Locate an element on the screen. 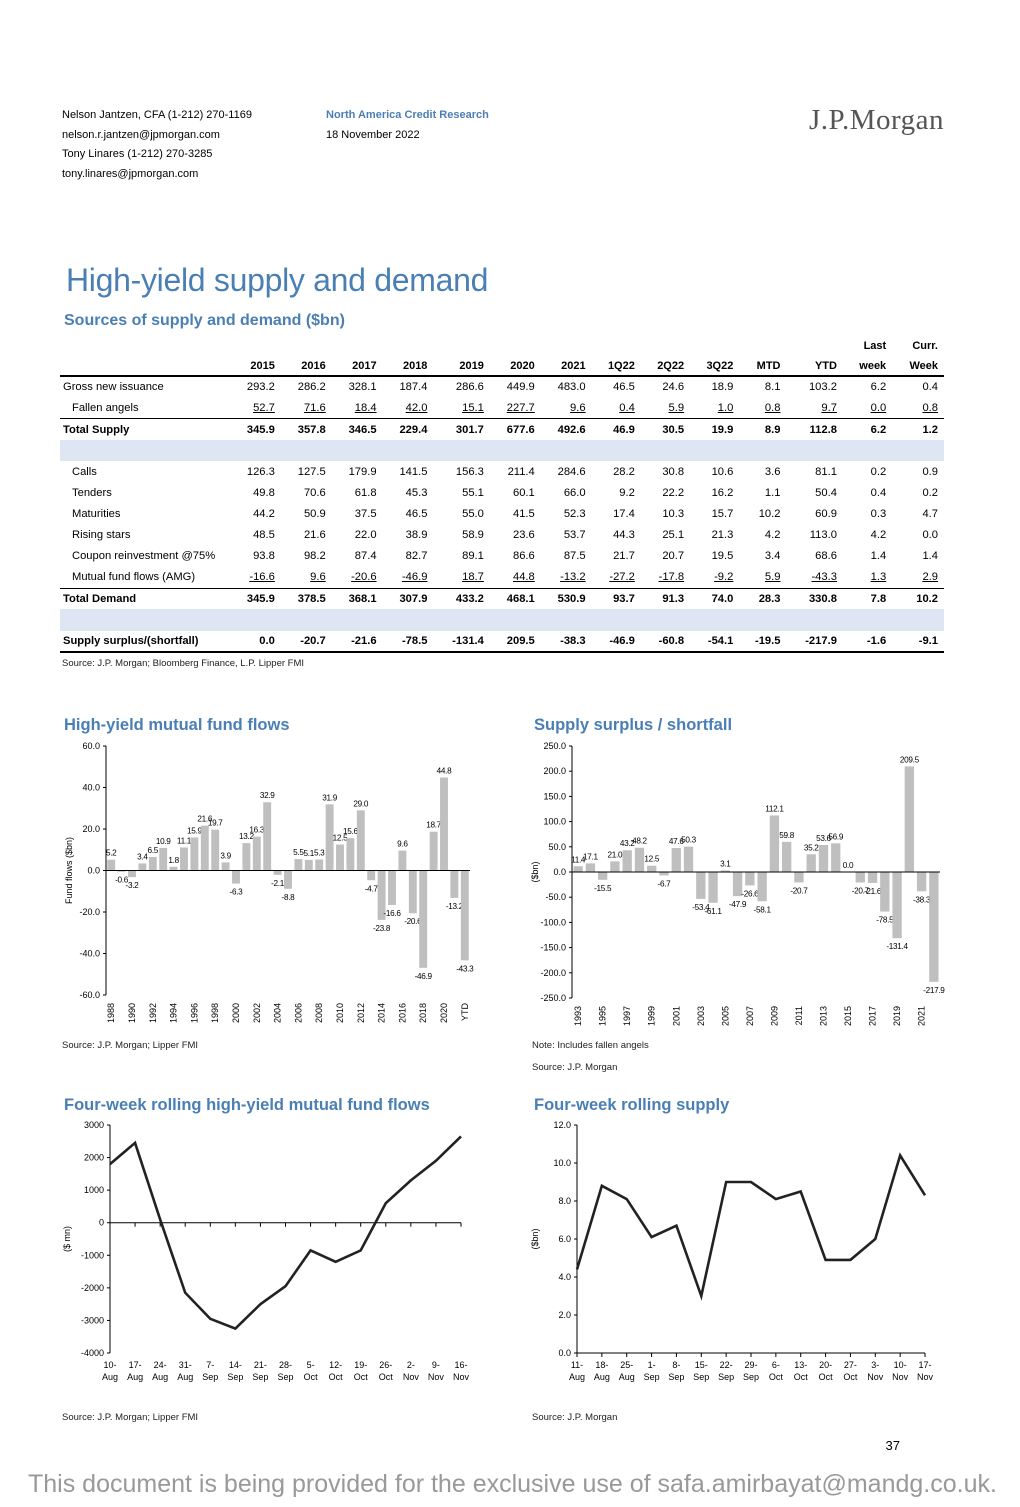  column-header: 2020 is located at coordinates (515, 366).